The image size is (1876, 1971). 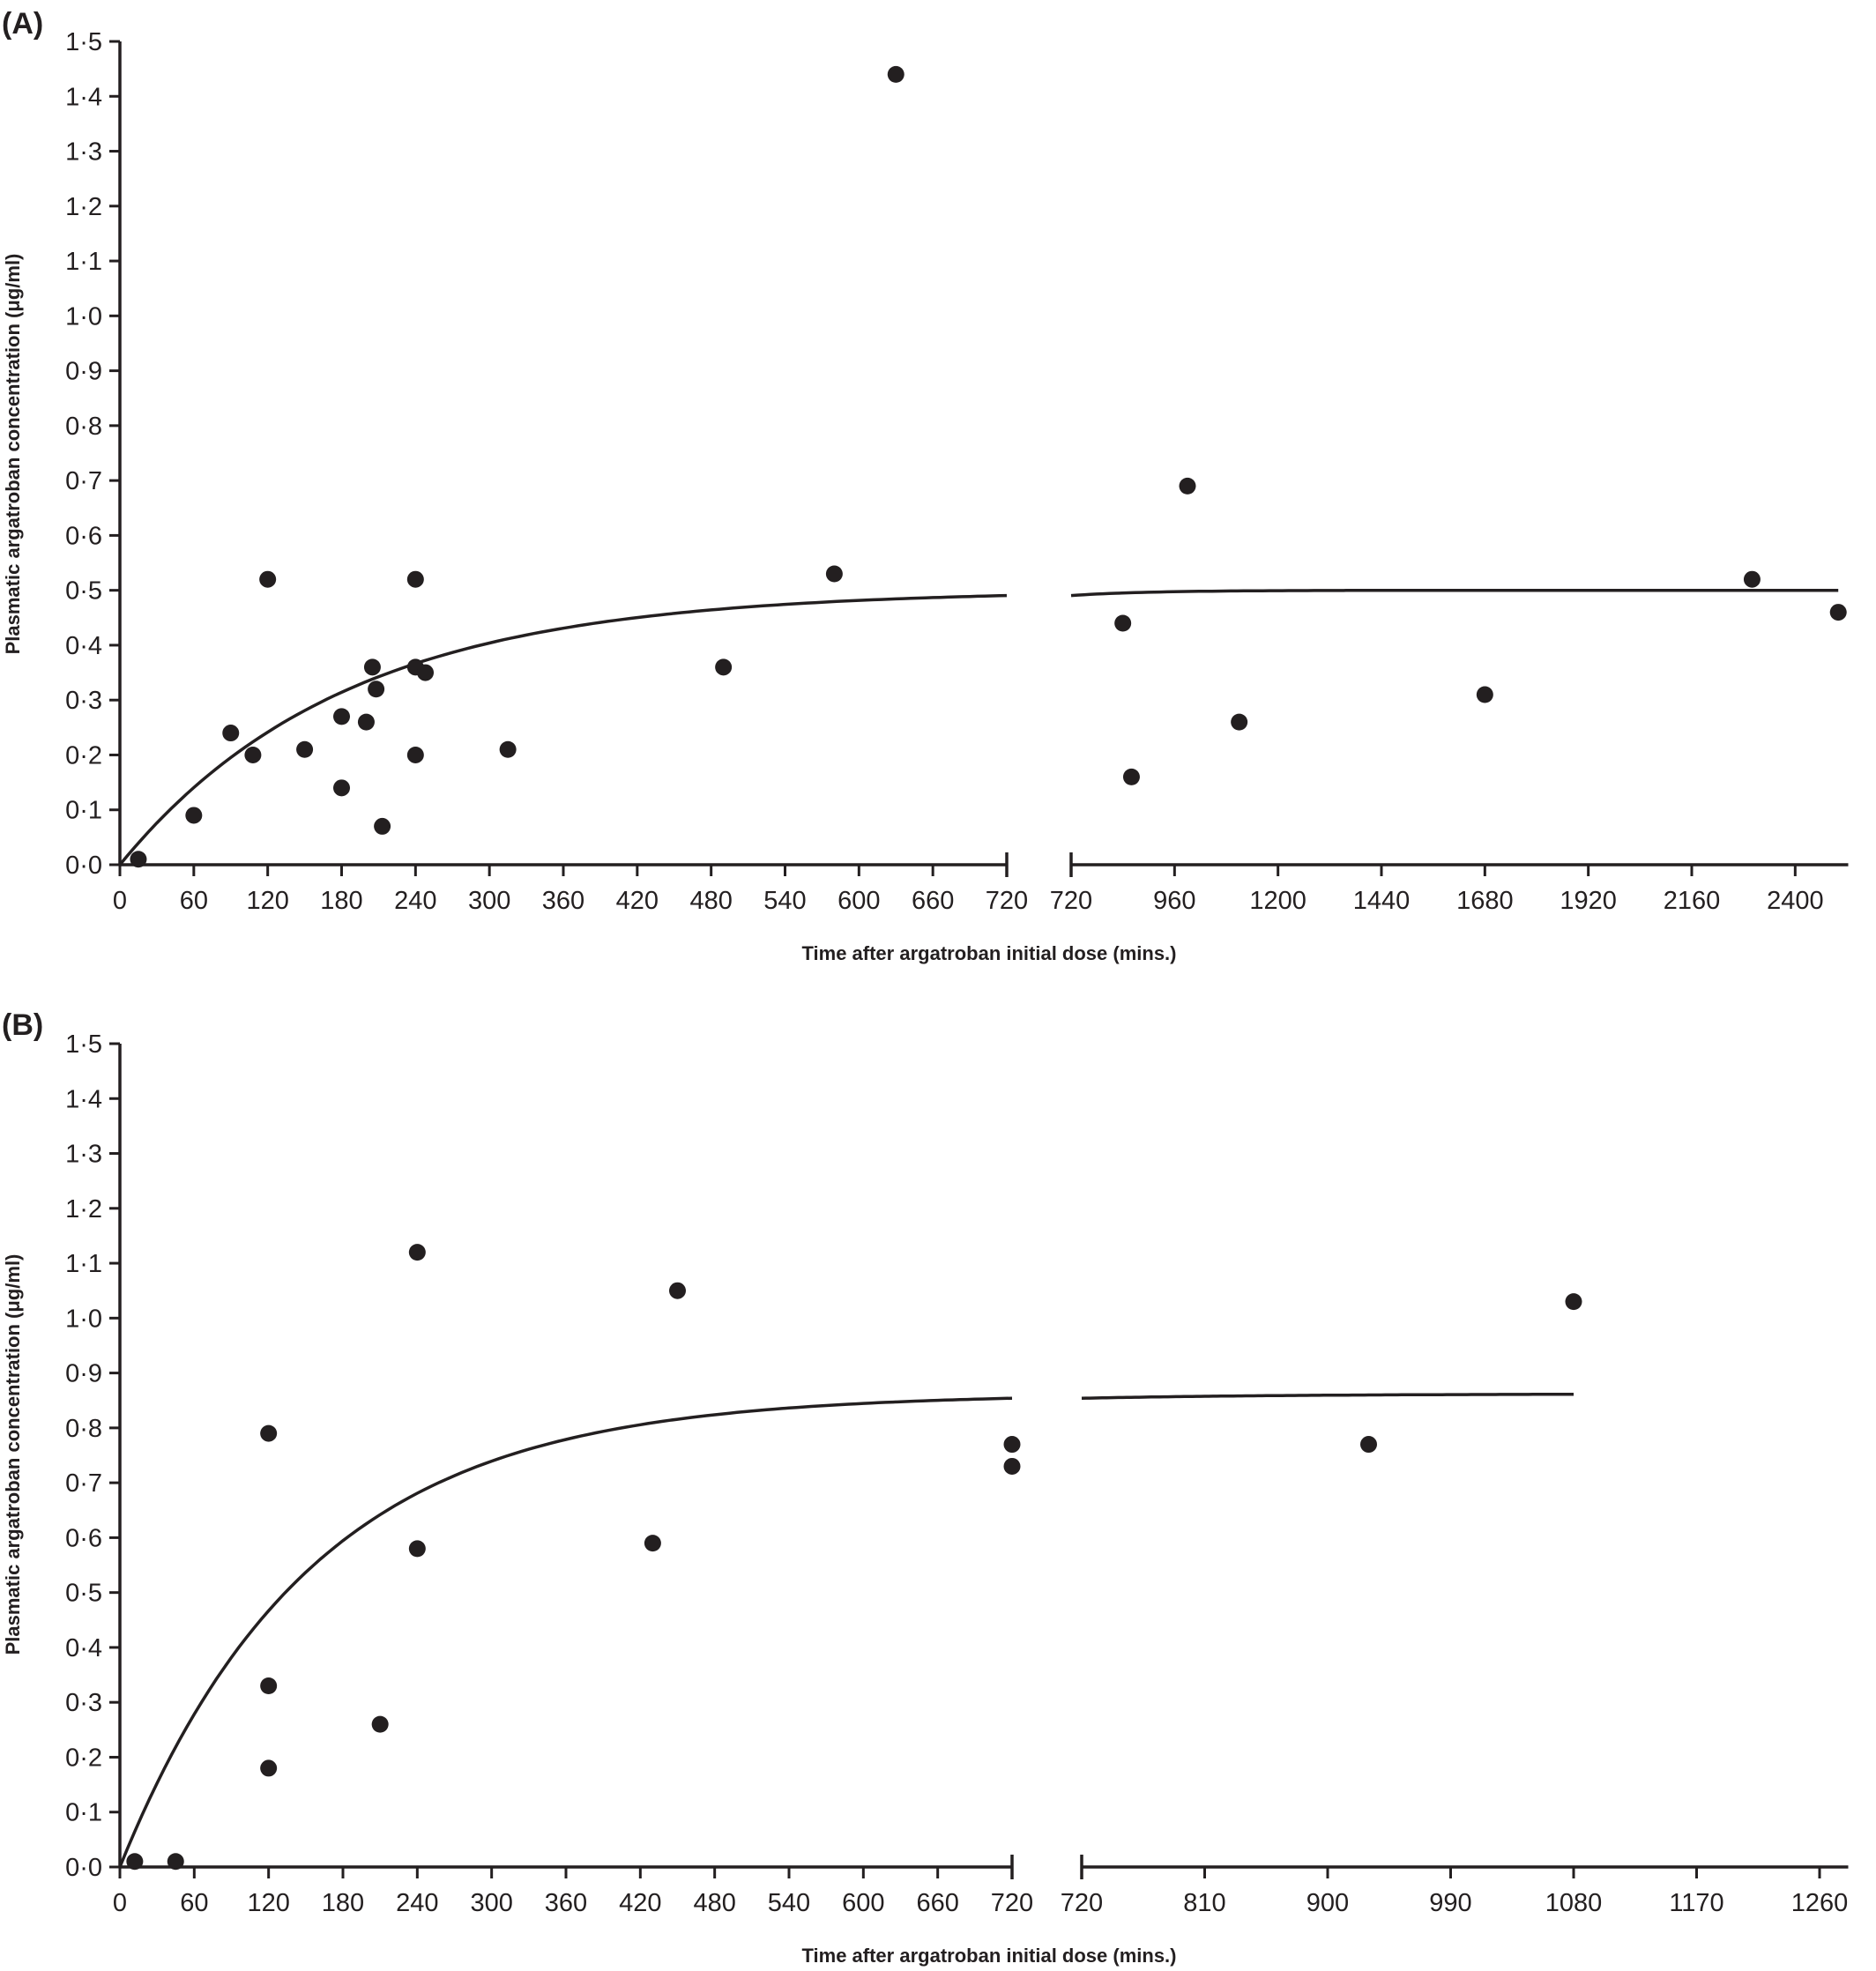 What do you see at coordinates (489, 901) in the screenshot?
I see `panel-a-x-tick-label-0-5: 300` at bounding box center [489, 901].